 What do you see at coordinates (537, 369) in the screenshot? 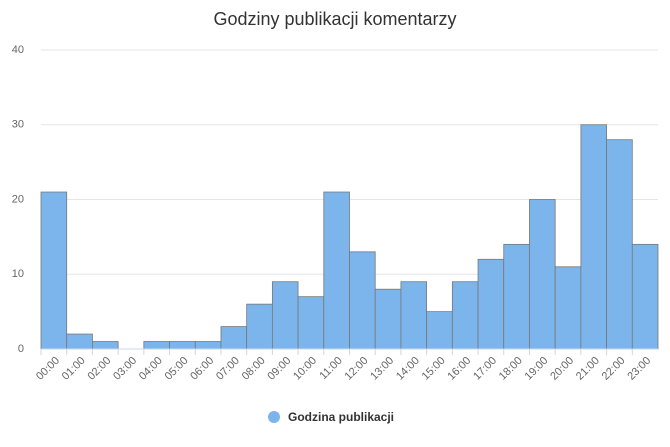
I see `x-tick-label: 19:00` at bounding box center [537, 369].